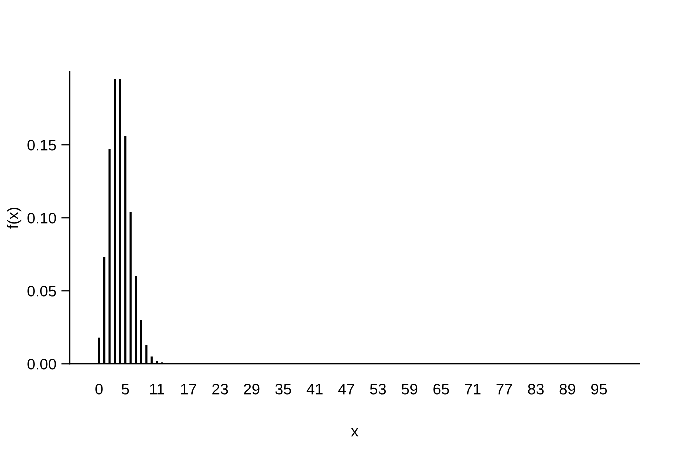 Image resolution: width=680 pixels, height=465 pixels. Describe the element at coordinates (355, 432) in the screenshot. I see `x-axis-title: x` at that location.